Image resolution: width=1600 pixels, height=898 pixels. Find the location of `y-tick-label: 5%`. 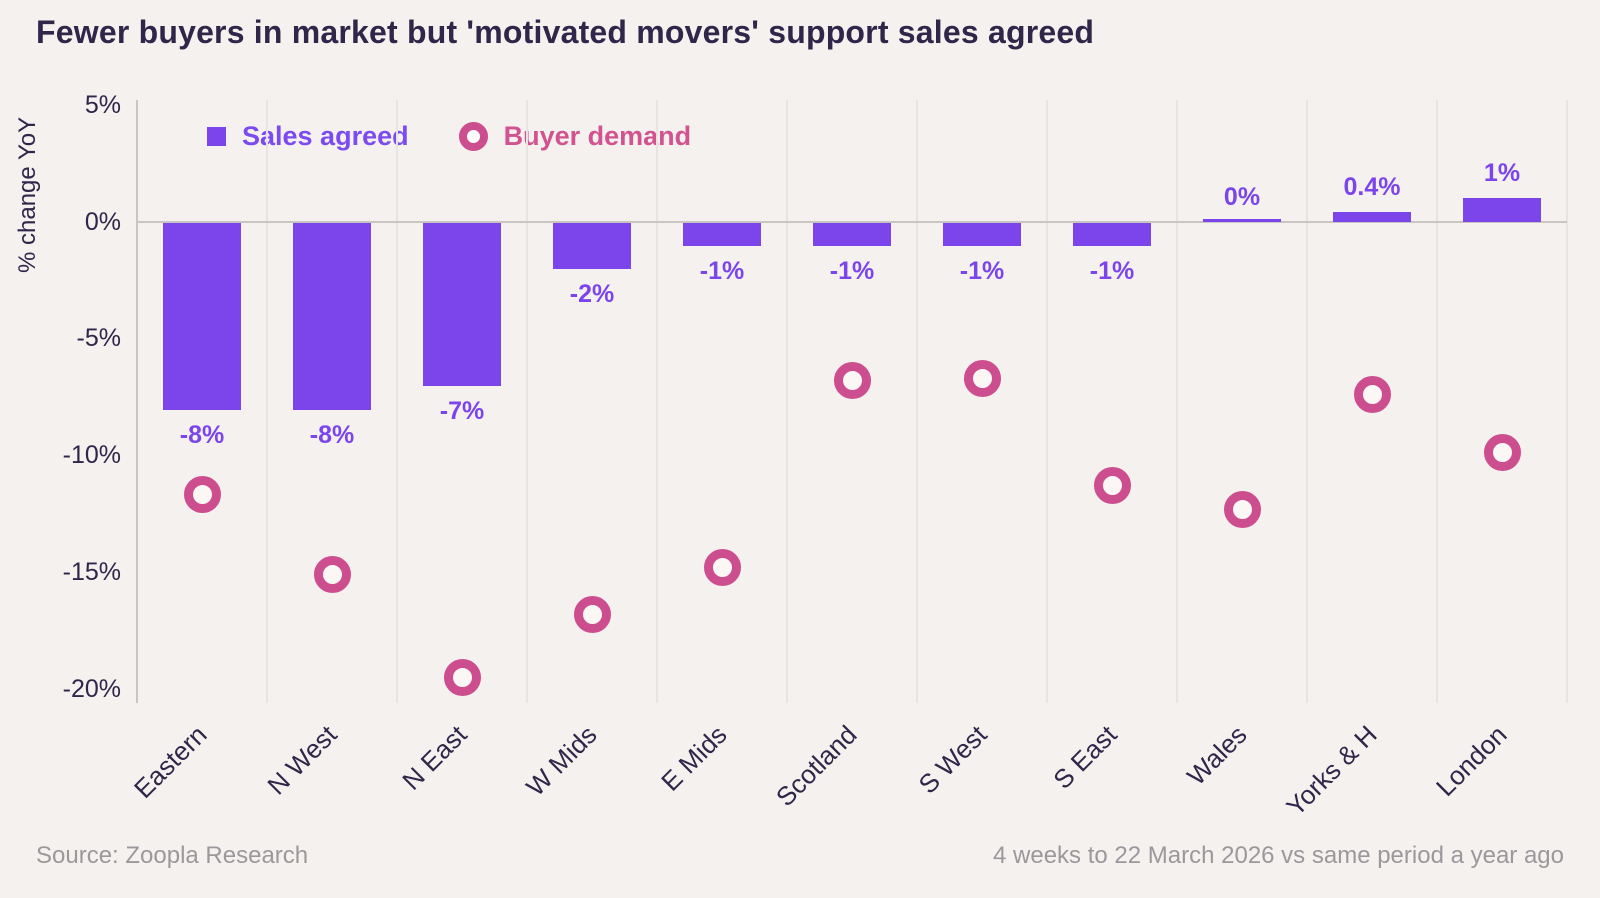

y-tick-label: 5% is located at coordinates (102, 104).